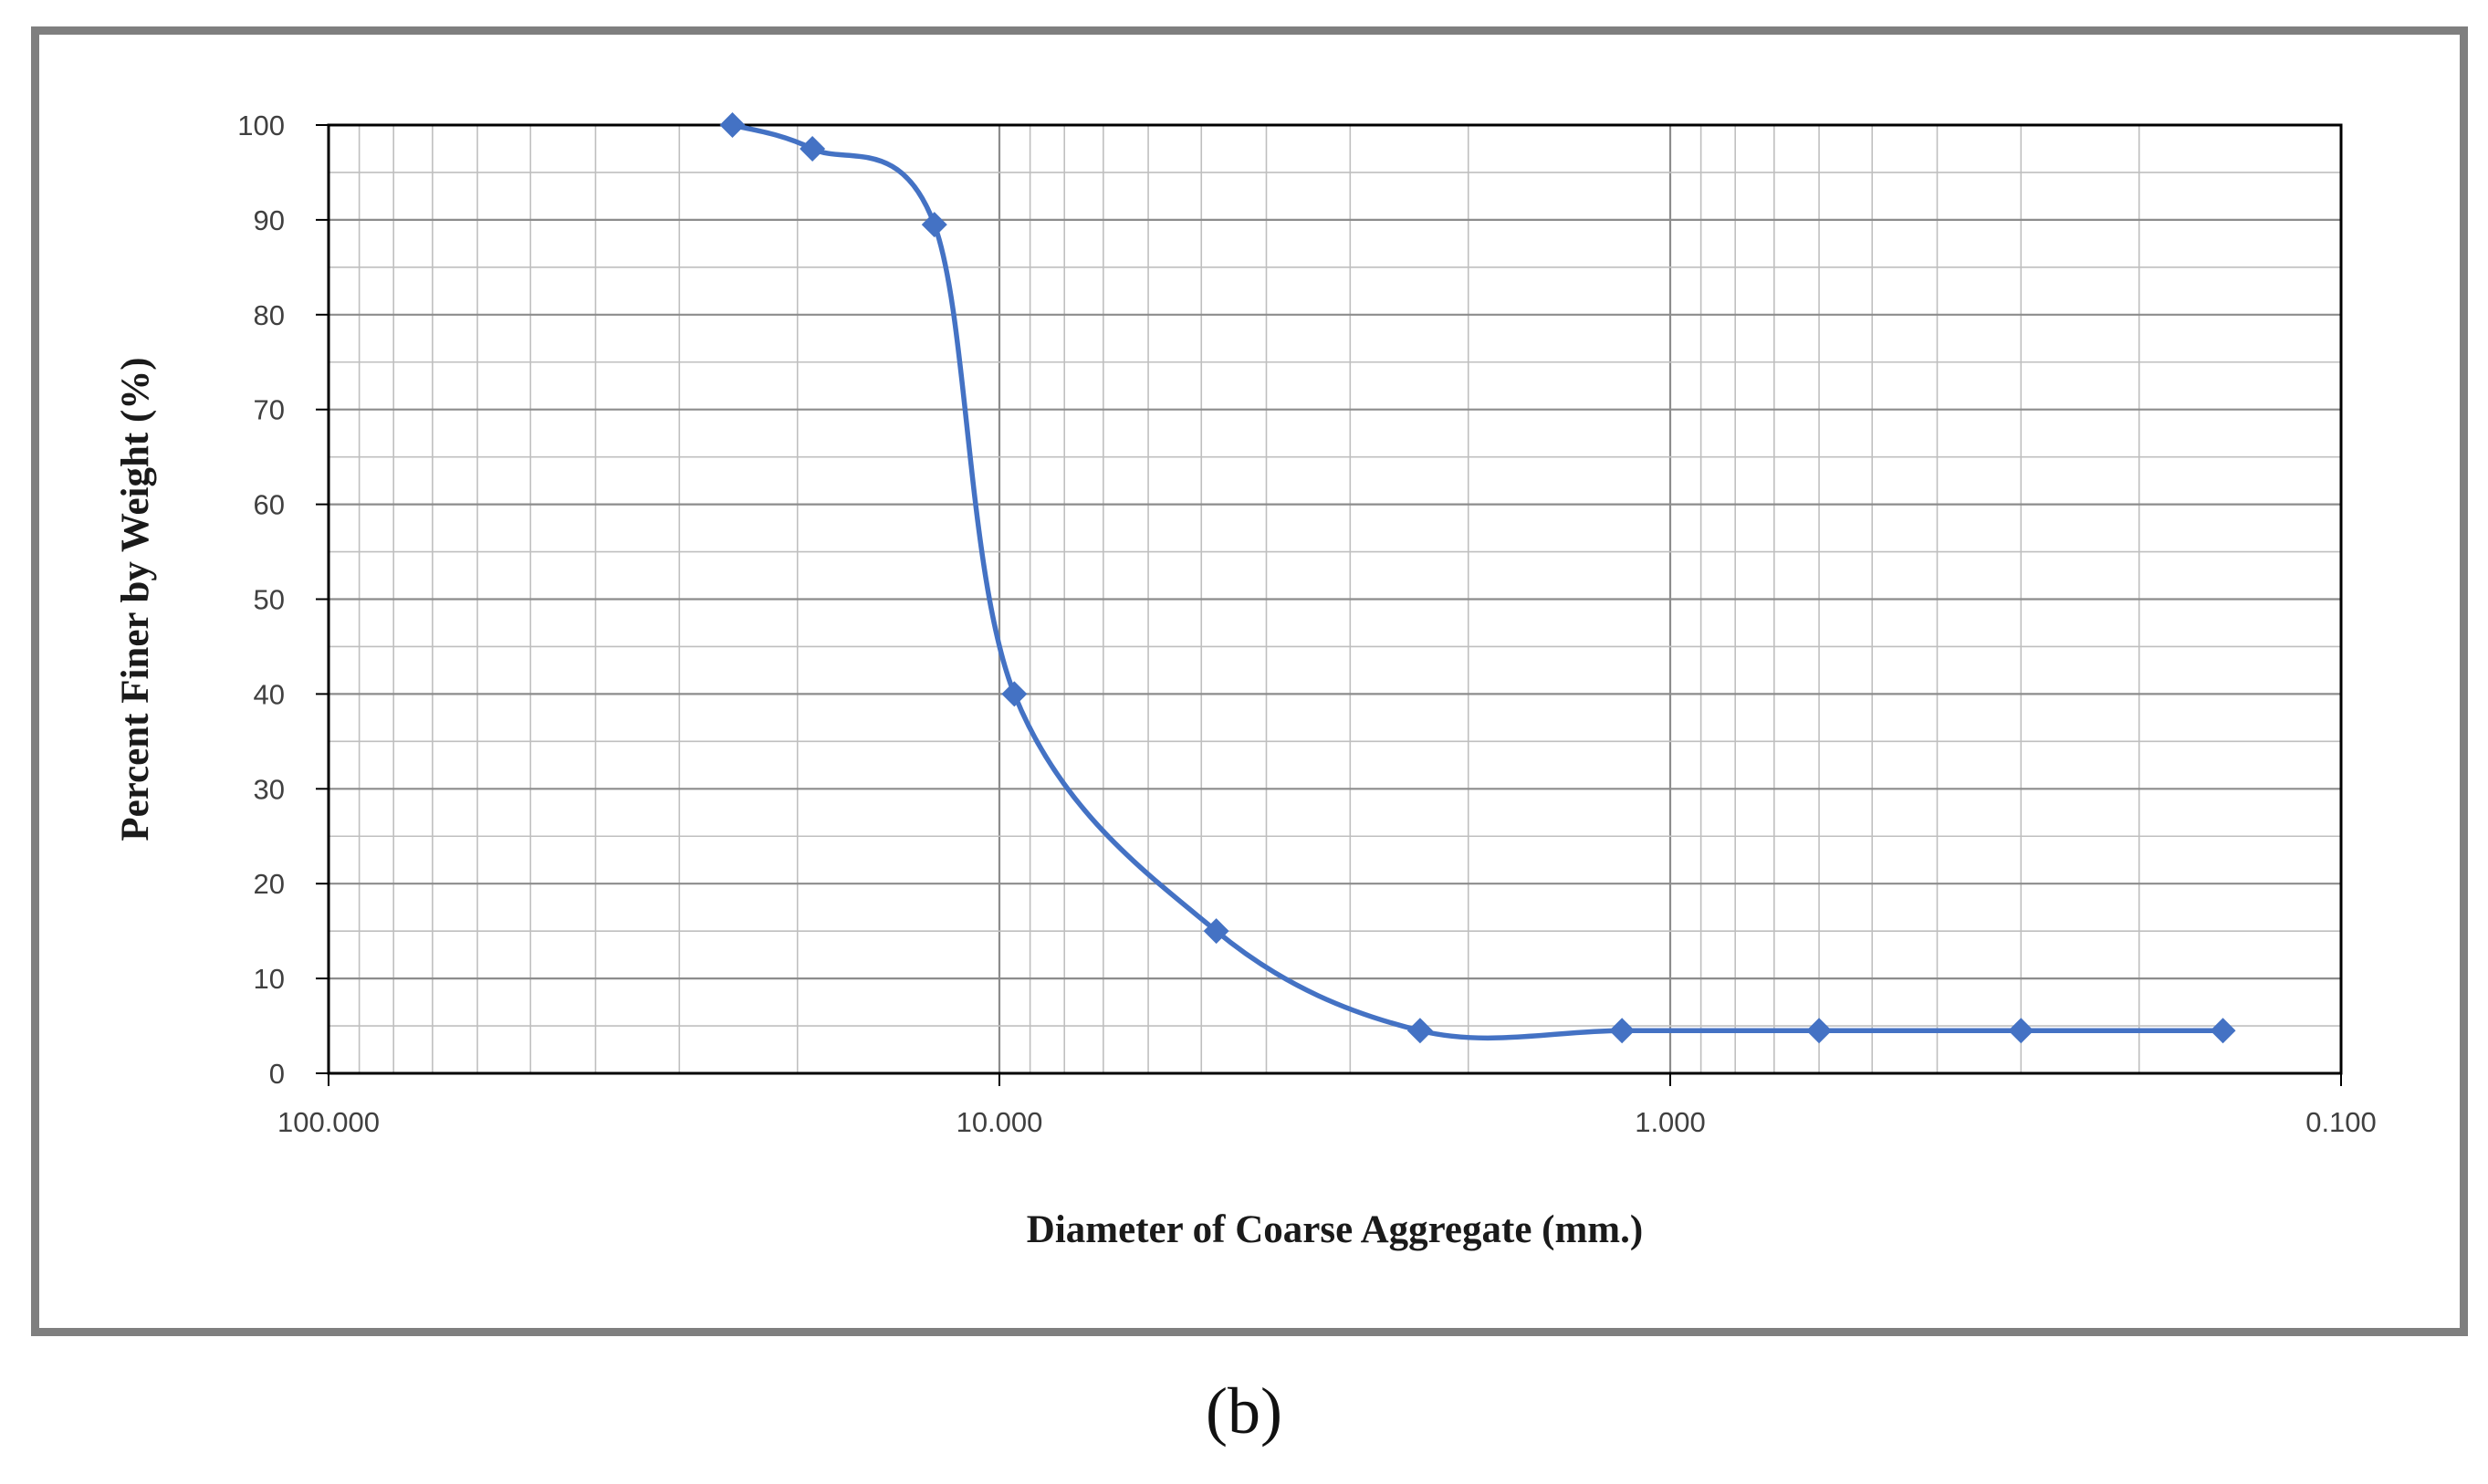 This screenshot has height=1484, width=2488. I want to click on y-tick-label: 50, so click(269, 600).